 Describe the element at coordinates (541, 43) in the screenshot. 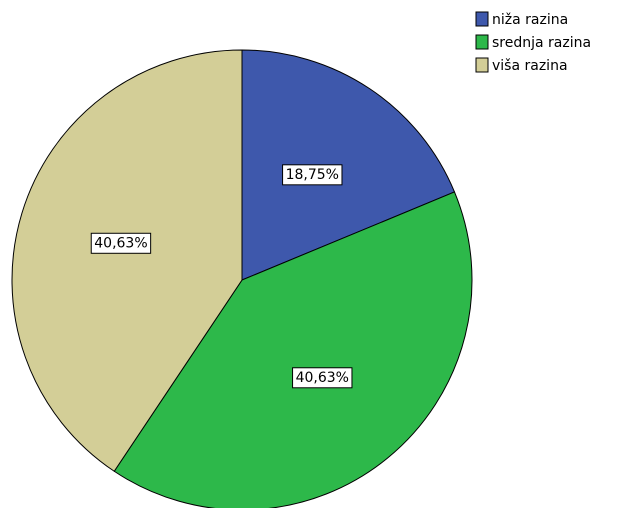

I see `legend-label: srednja razina` at that location.